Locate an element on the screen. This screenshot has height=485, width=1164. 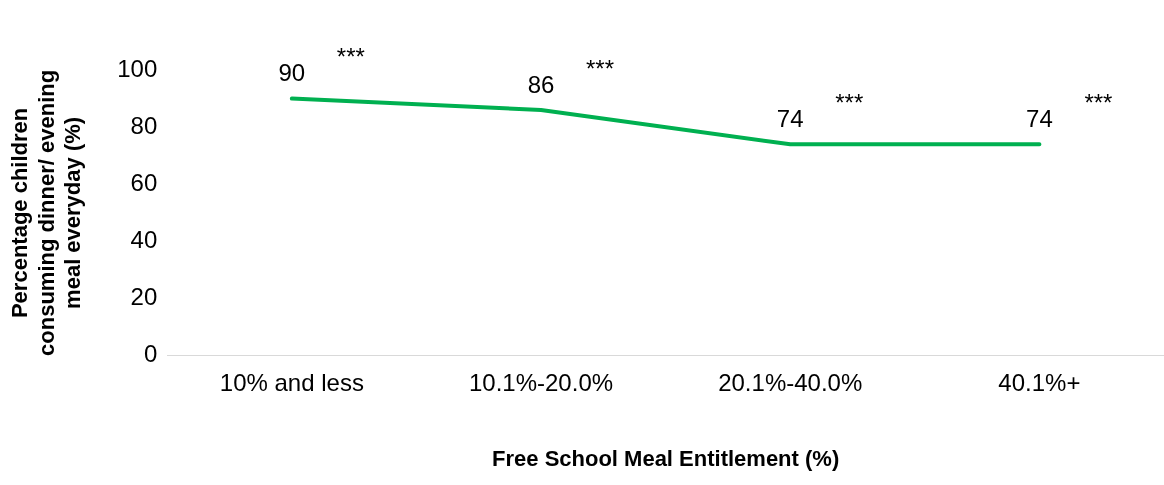
y-tick-label: 0 is located at coordinates (150, 354).